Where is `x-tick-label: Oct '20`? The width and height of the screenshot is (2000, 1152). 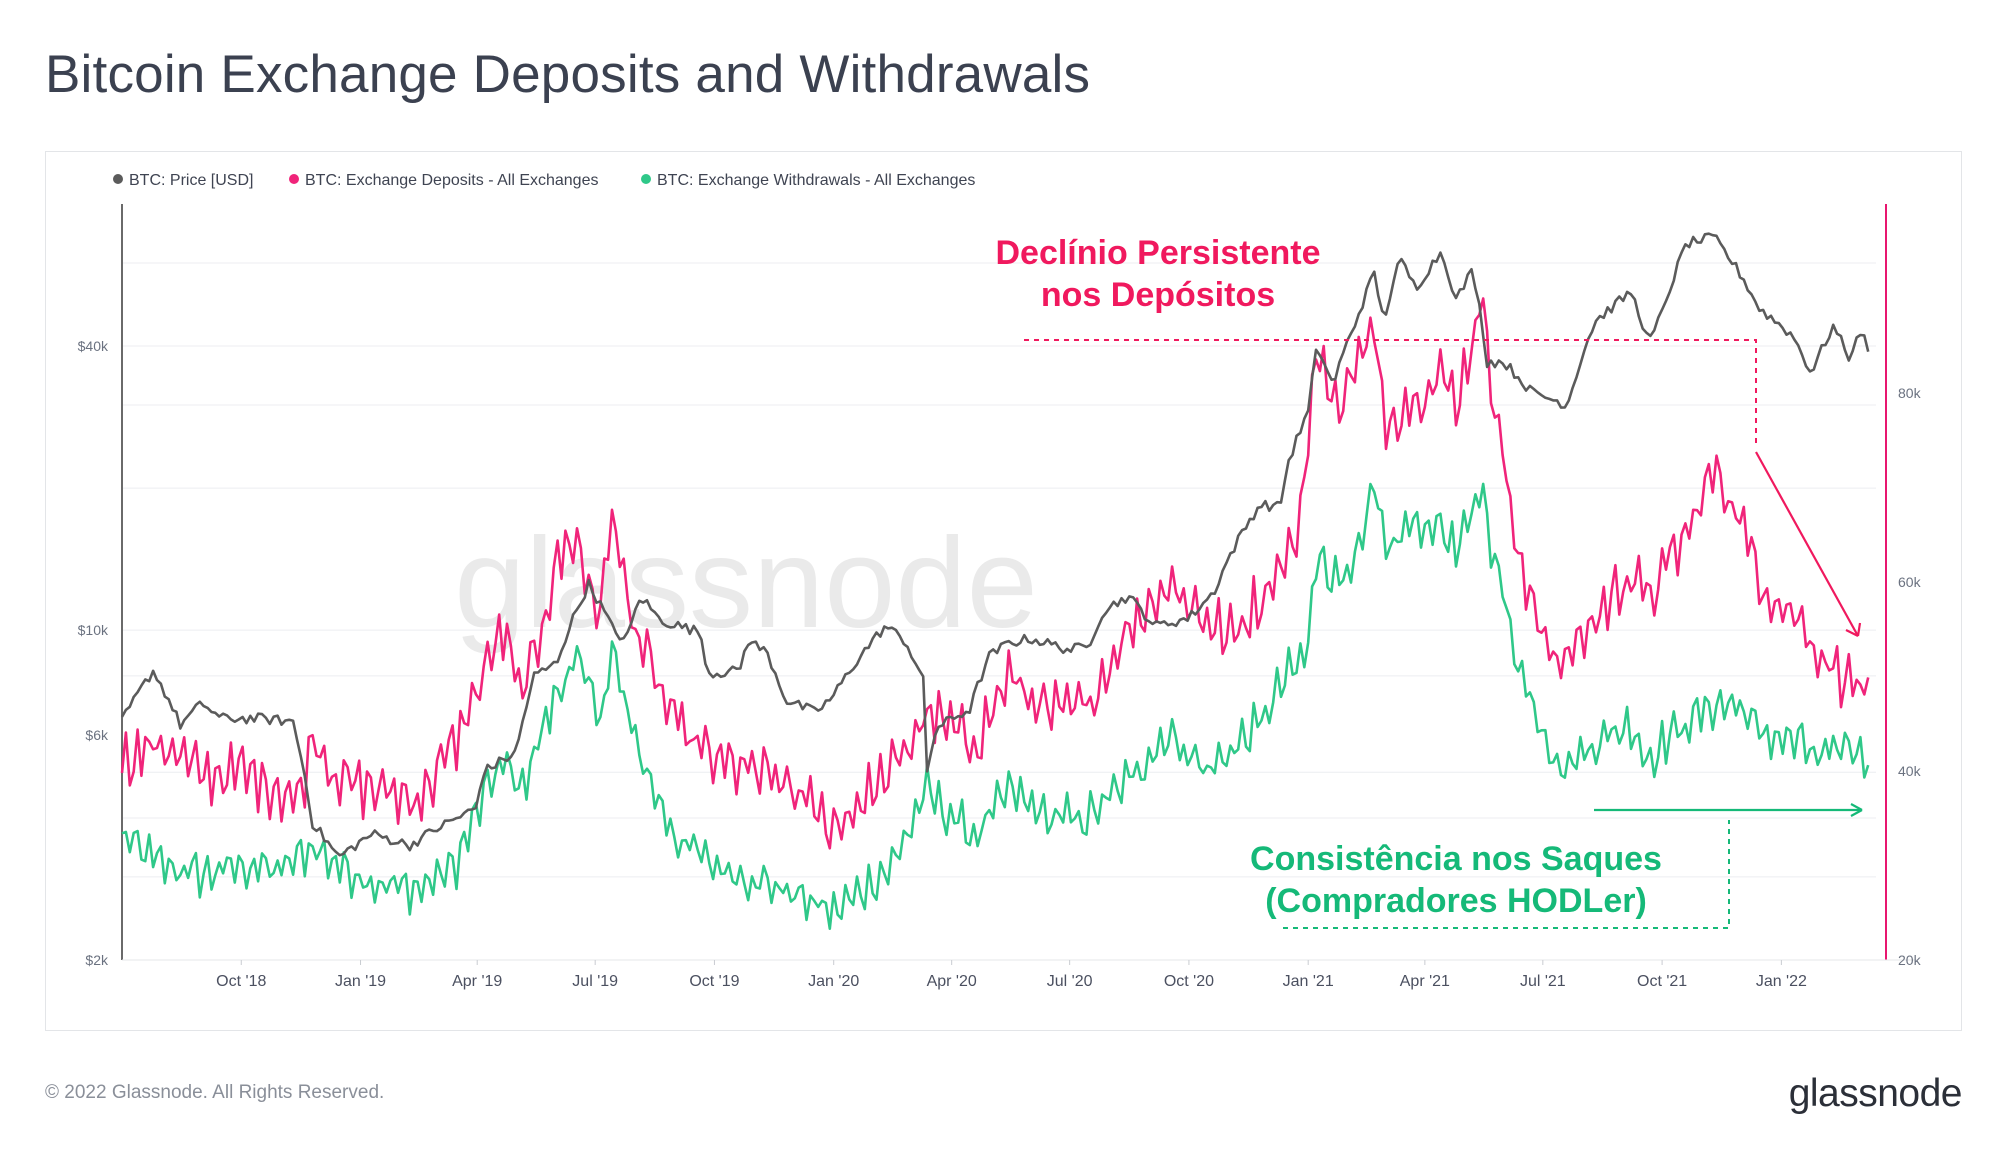
x-tick-label: Oct '20 is located at coordinates (1189, 981).